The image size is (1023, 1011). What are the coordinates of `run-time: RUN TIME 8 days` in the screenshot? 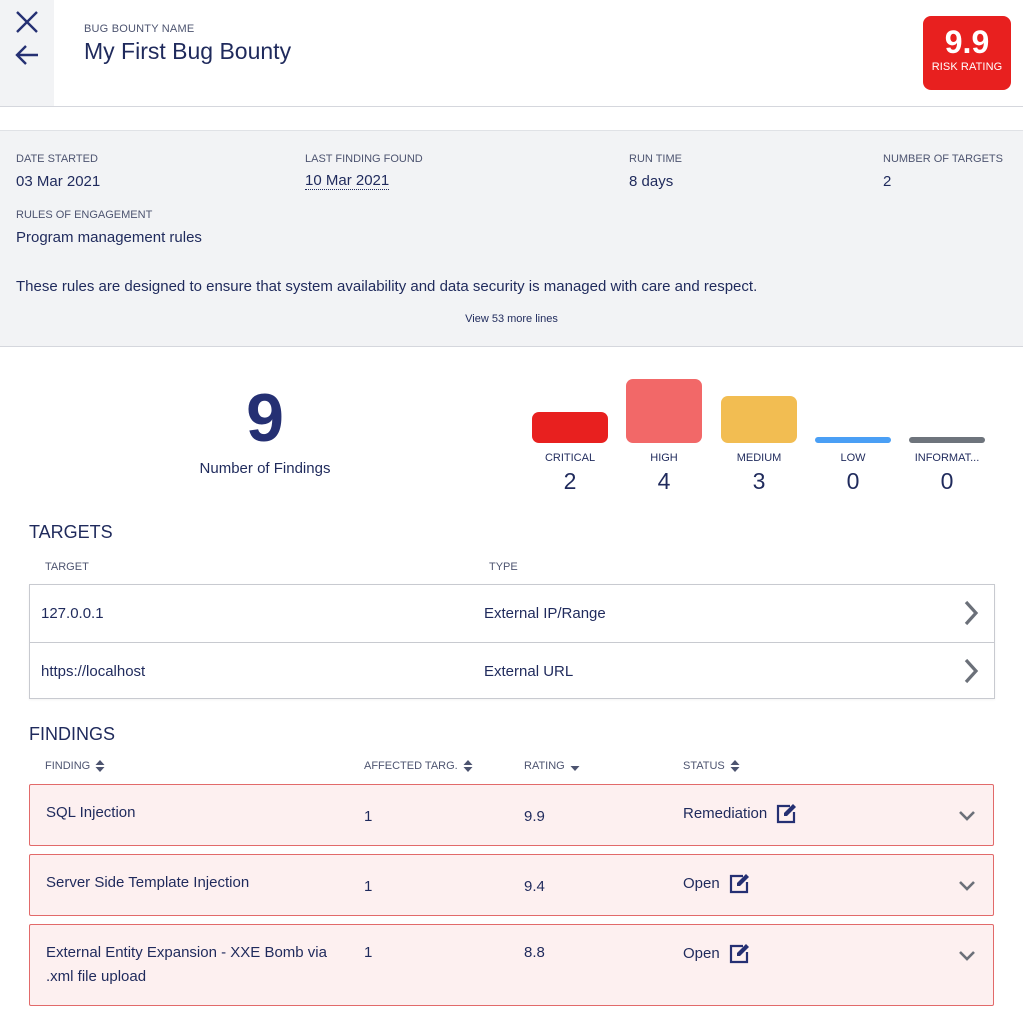 It's located at (655, 171).